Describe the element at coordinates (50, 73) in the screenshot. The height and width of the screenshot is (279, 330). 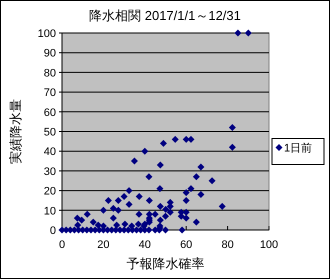
I see `y-tick-label: 80` at that location.